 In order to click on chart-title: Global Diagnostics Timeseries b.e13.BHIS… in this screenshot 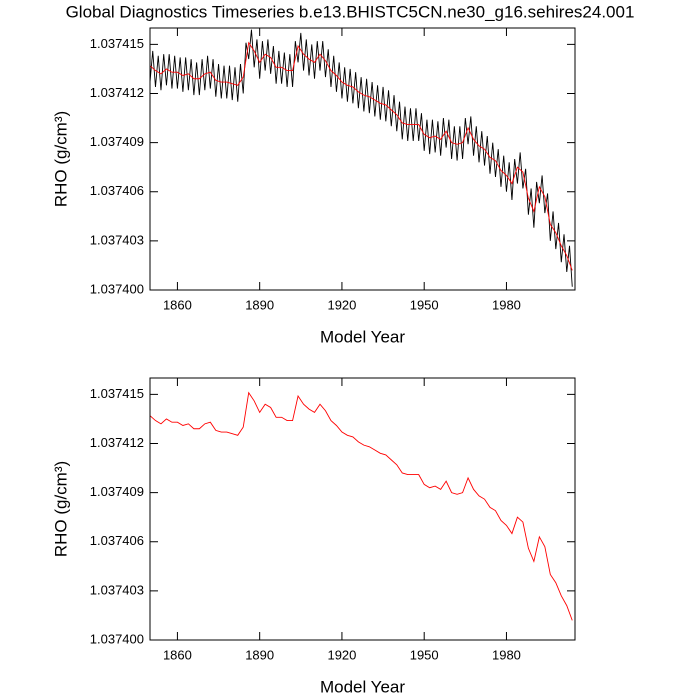, I will do `click(350, 11)`.